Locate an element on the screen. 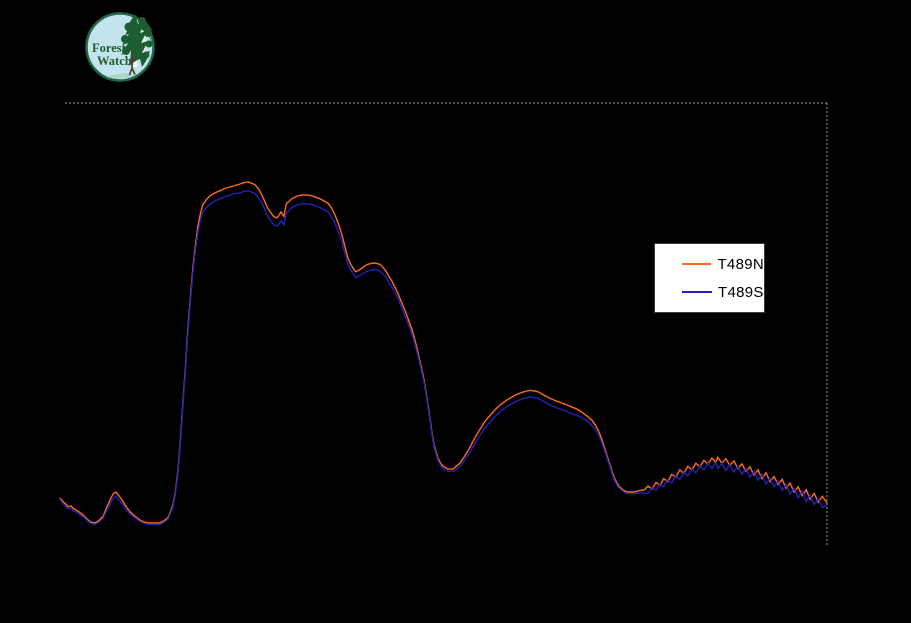  legend-entry-t489s: T489S is located at coordinates (709, 292).